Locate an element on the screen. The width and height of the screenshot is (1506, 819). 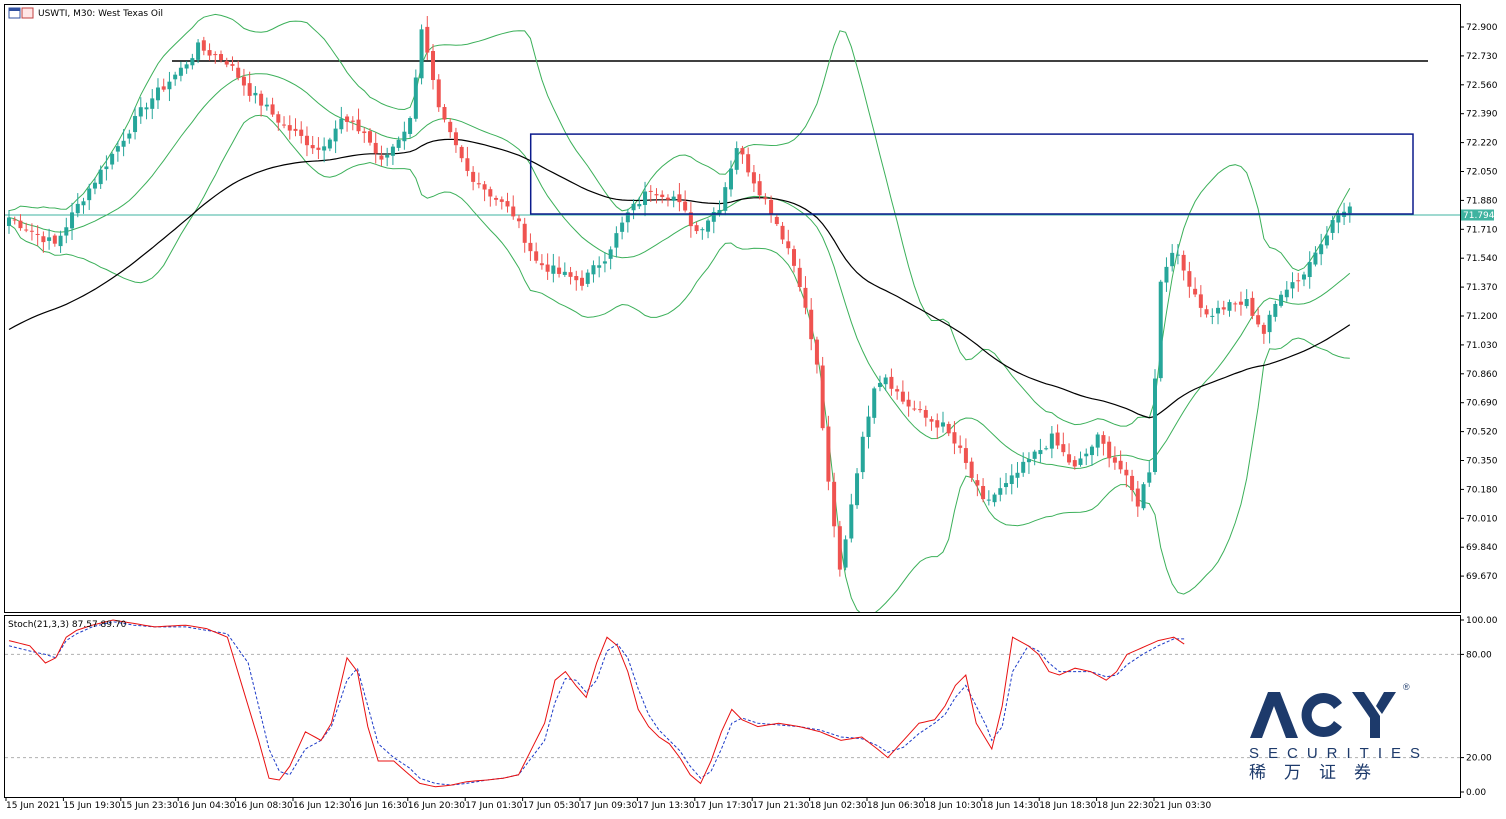
x-tick-label: 16 Jun 16:30 is located at coordinates (378, 806).